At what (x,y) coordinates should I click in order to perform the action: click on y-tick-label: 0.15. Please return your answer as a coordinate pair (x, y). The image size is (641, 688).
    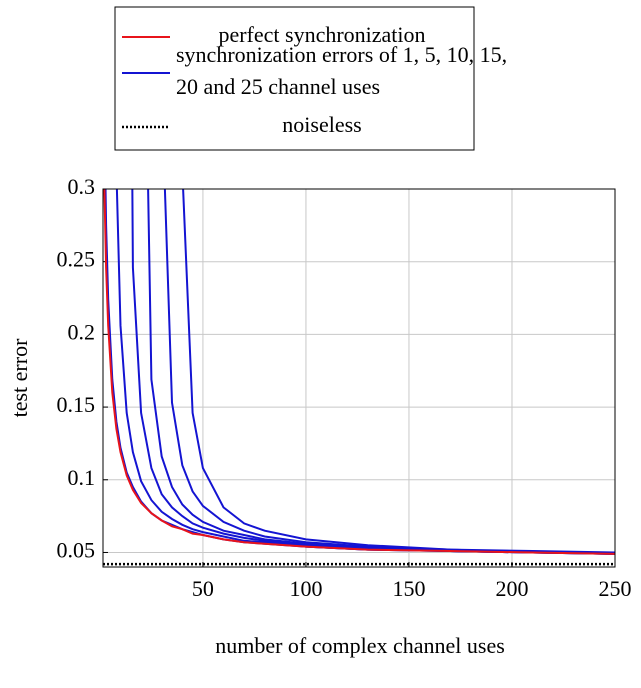
    Looking at the image, I should click on (76, 404).